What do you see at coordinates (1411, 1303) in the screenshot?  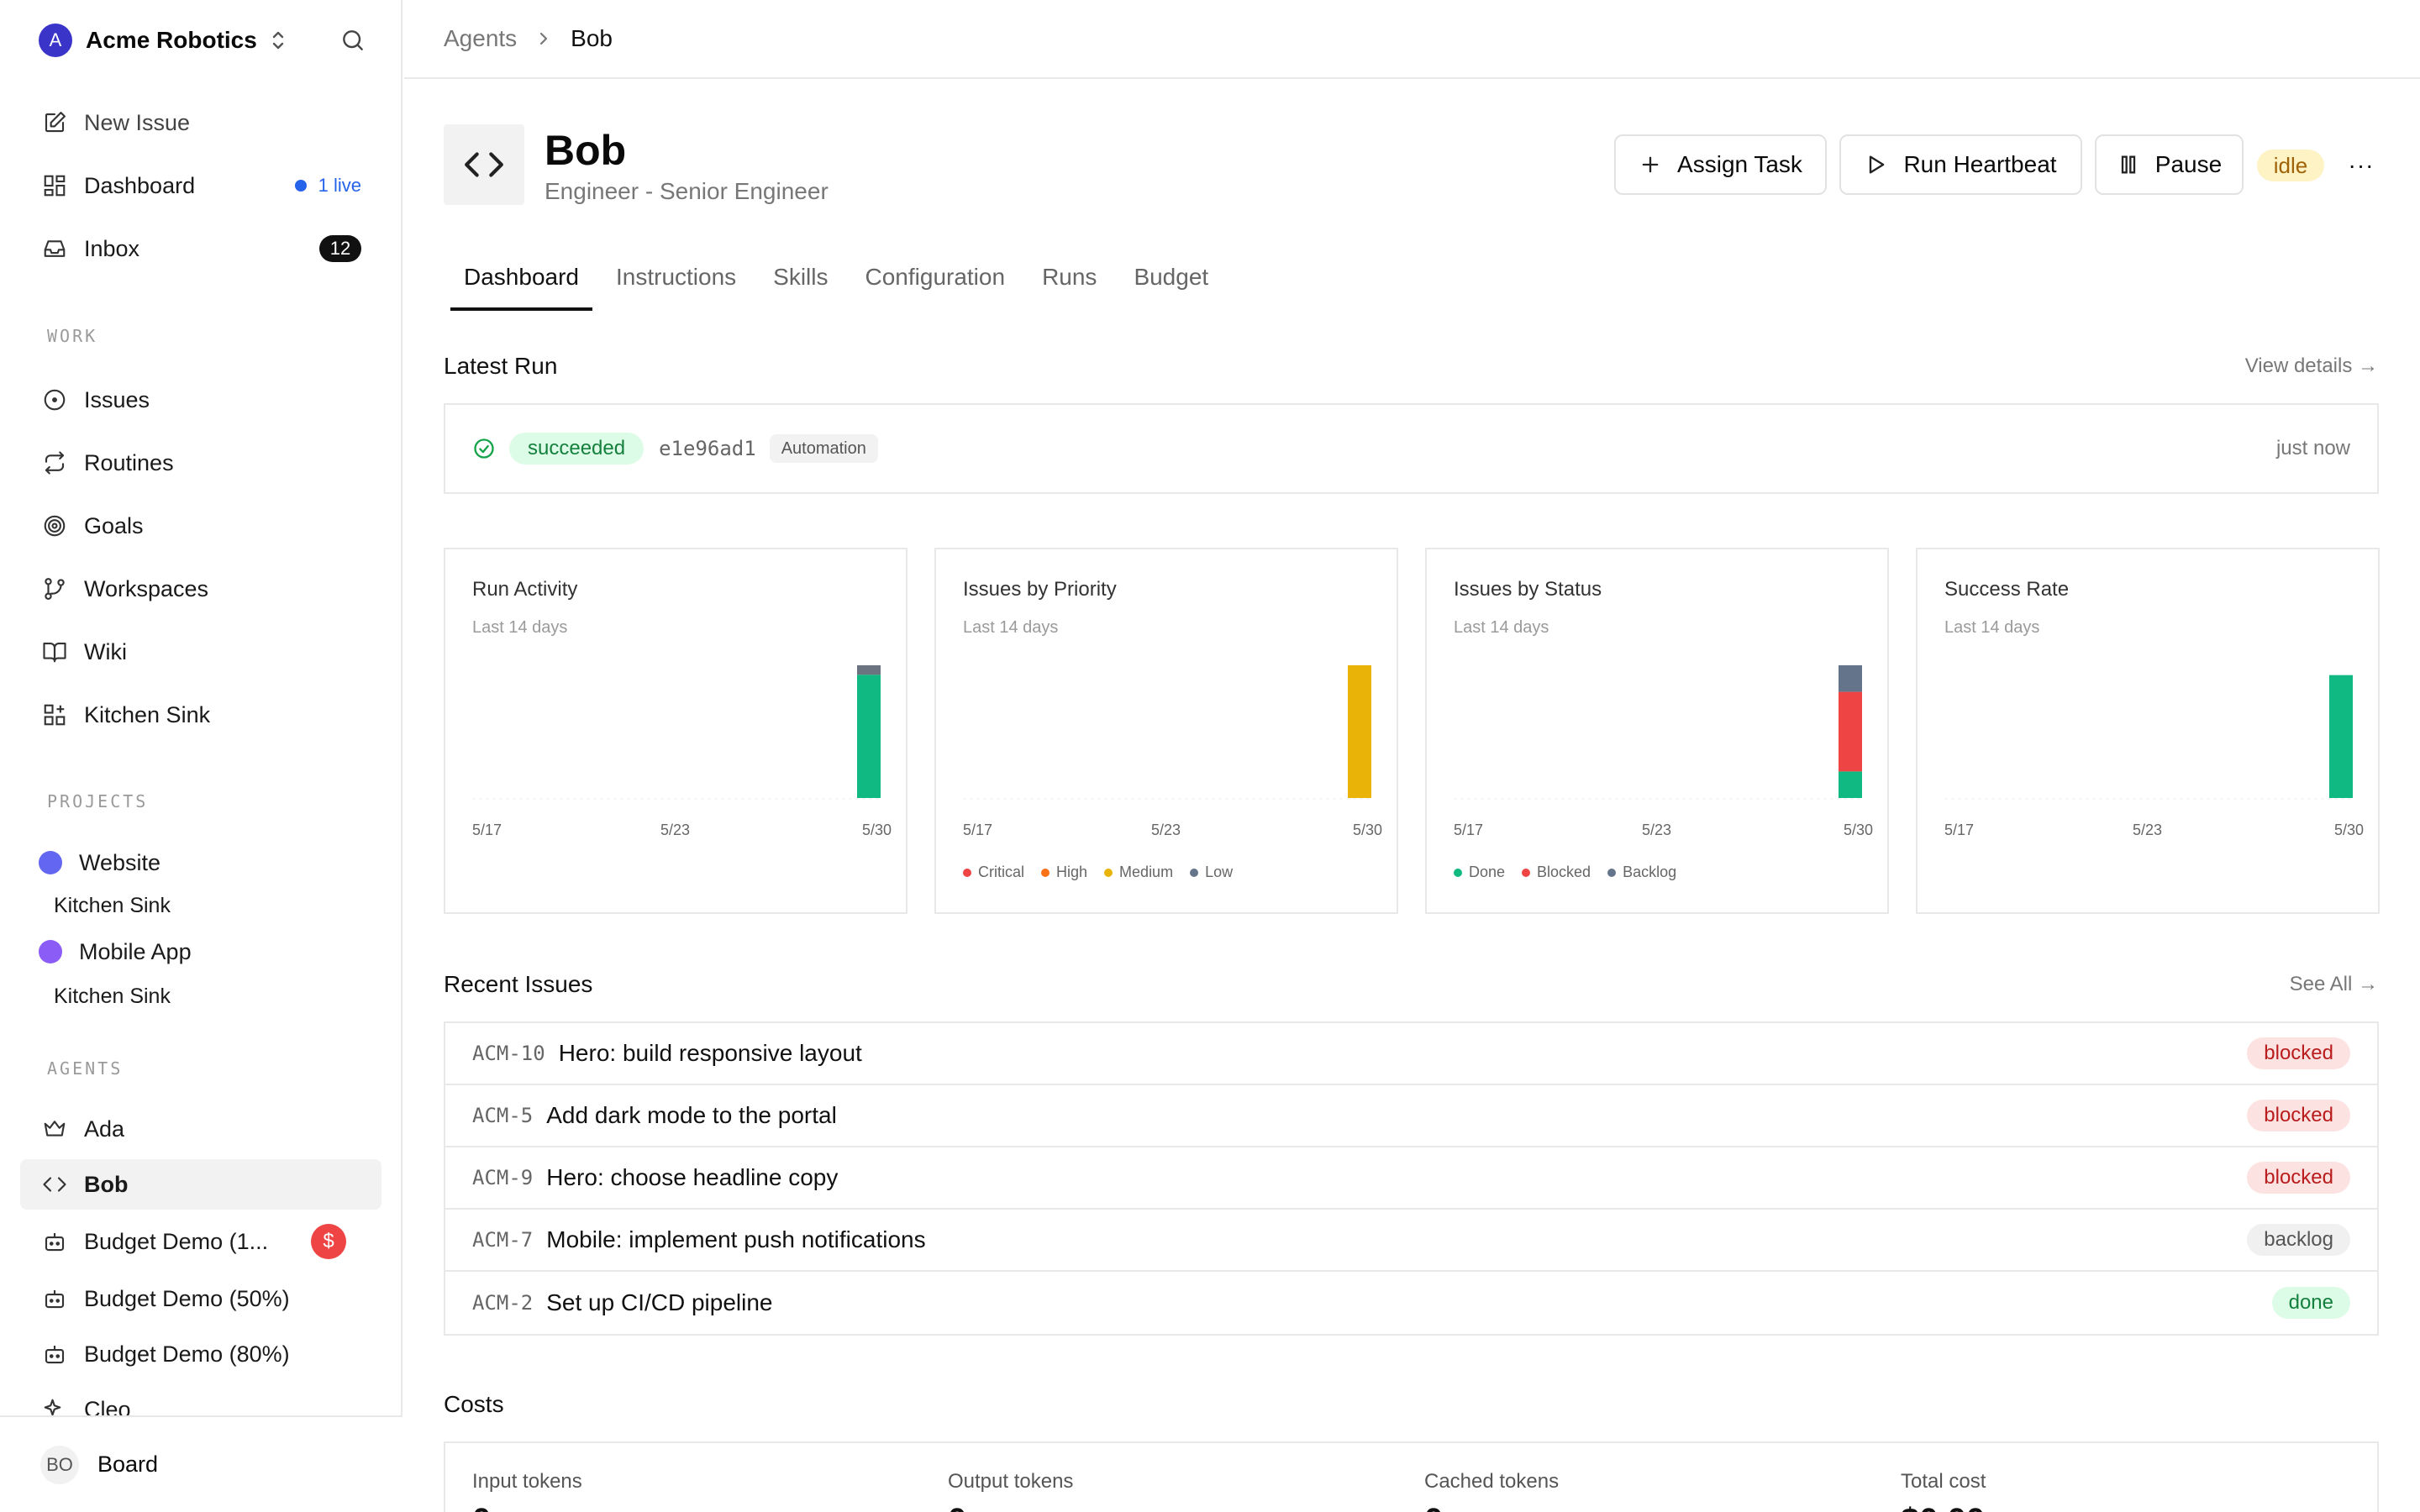 I see `table-row: ACM-2 Set up CI/CD pipeline done` at bounding box center [1411, 1303].